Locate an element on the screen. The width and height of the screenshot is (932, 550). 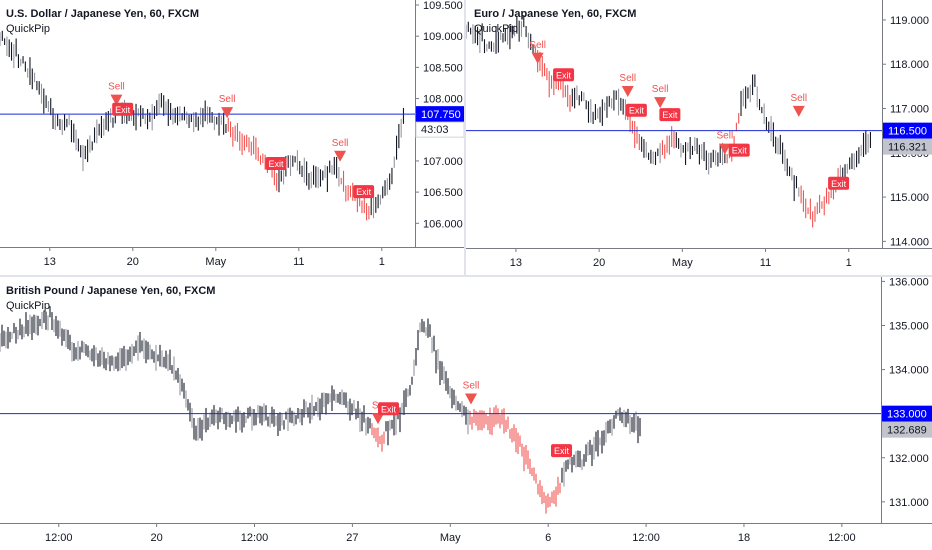
y-tick-label: 115.000 is located at coordinates (909, 198).